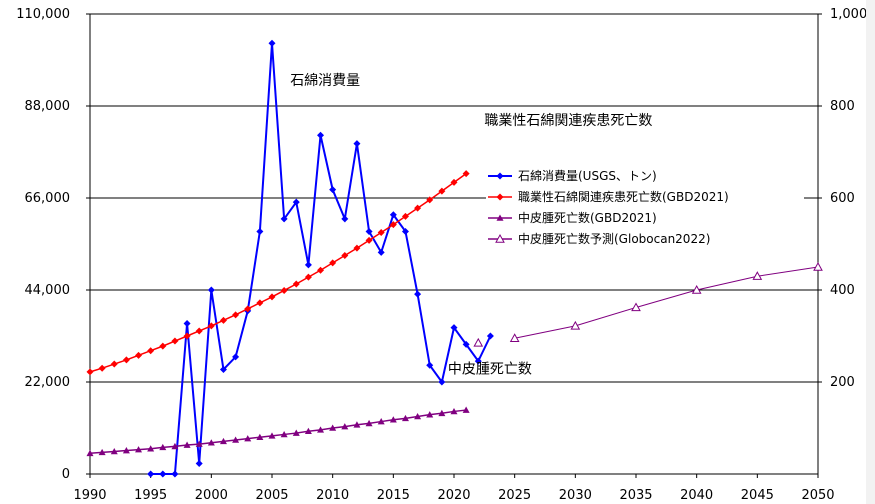  Describe the element at coordinates (89, 495) in the screenshot. I see `x-tick-label: 1990` at that location.